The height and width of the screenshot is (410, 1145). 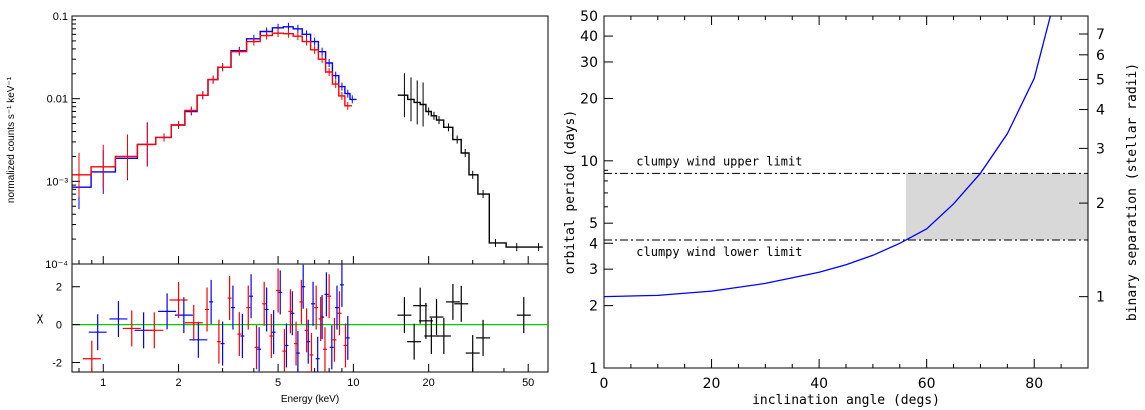 I want to click on orbital-y2-tick-label: 1, so click(x=1100, y=298).